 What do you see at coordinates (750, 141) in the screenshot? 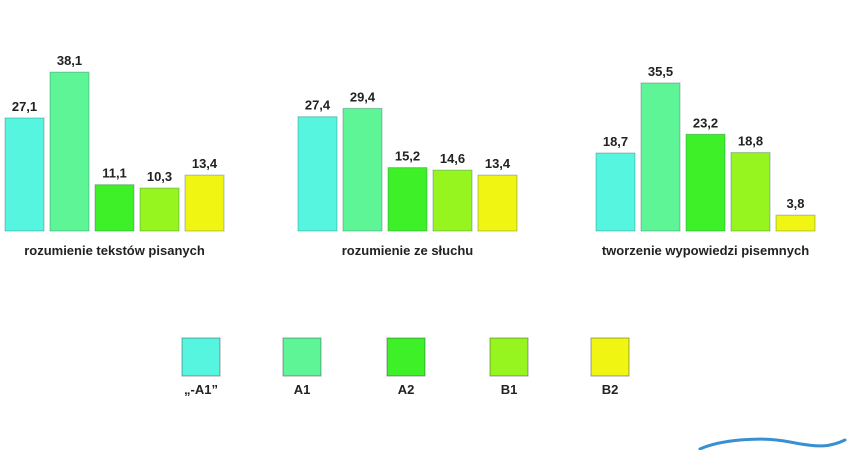
I see `data-label: 18,8` at bounding box center [750, 141].